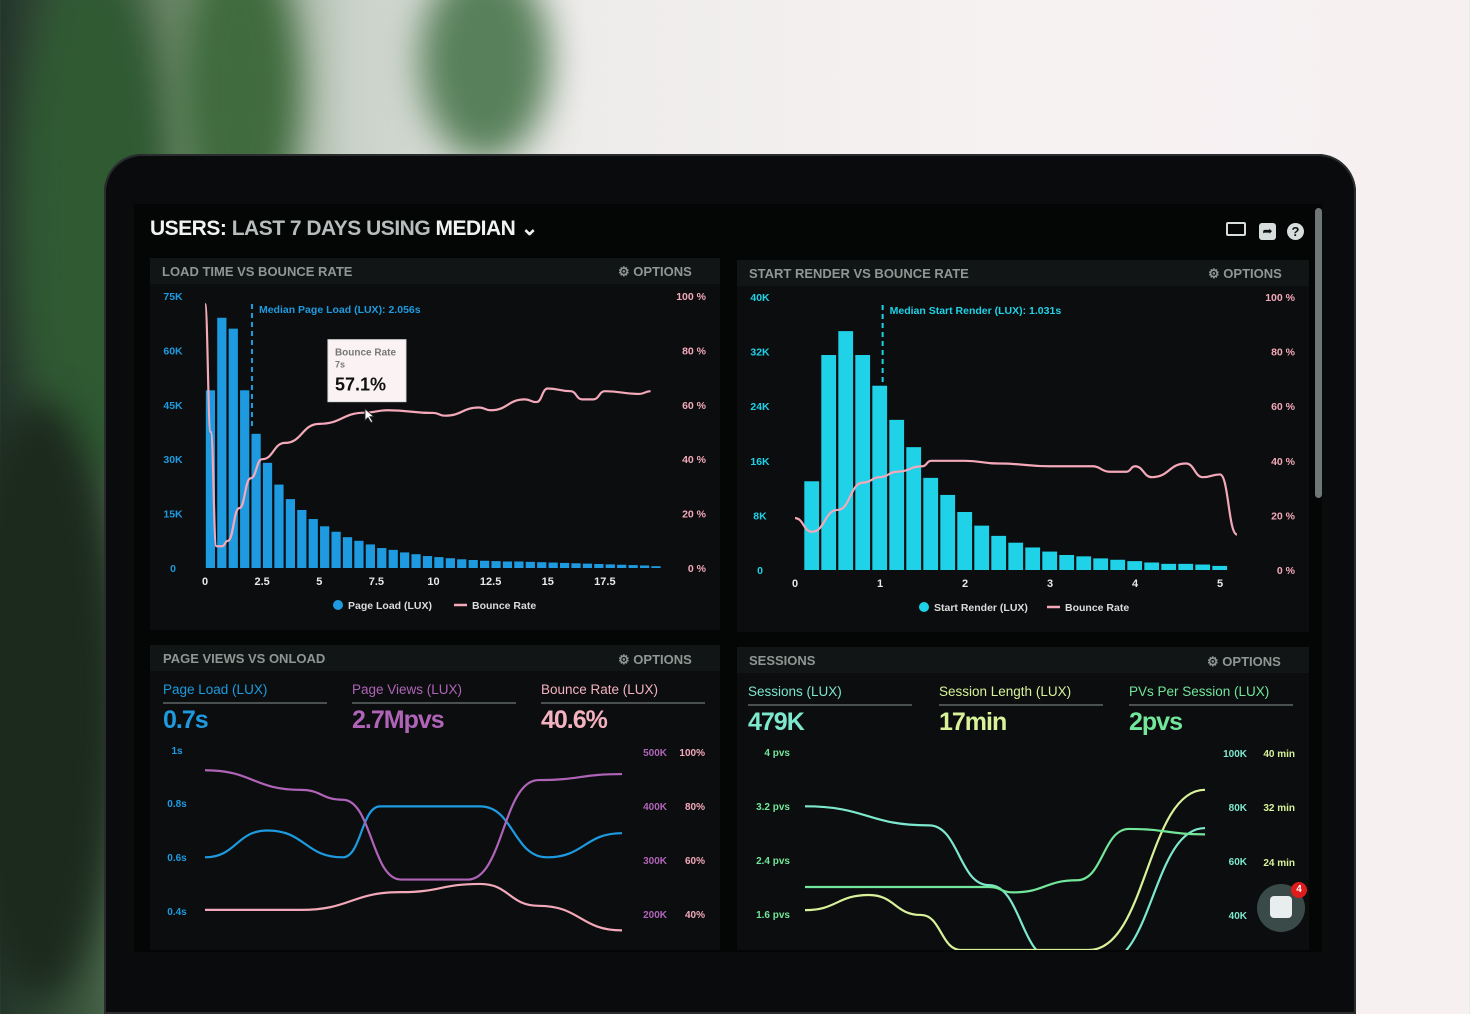 The width and height of the screenshot is (1470, 1014). I want to click on y-tick-label: 400K, so click(655, 807).